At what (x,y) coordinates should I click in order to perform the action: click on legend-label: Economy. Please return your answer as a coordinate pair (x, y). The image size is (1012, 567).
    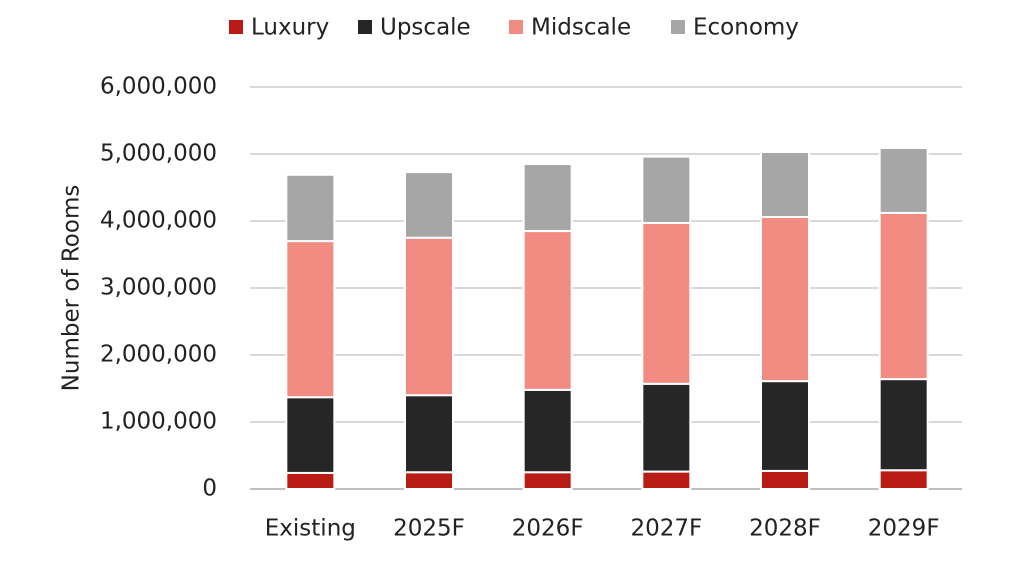
    Looking at the image, I should click on (746, 28).